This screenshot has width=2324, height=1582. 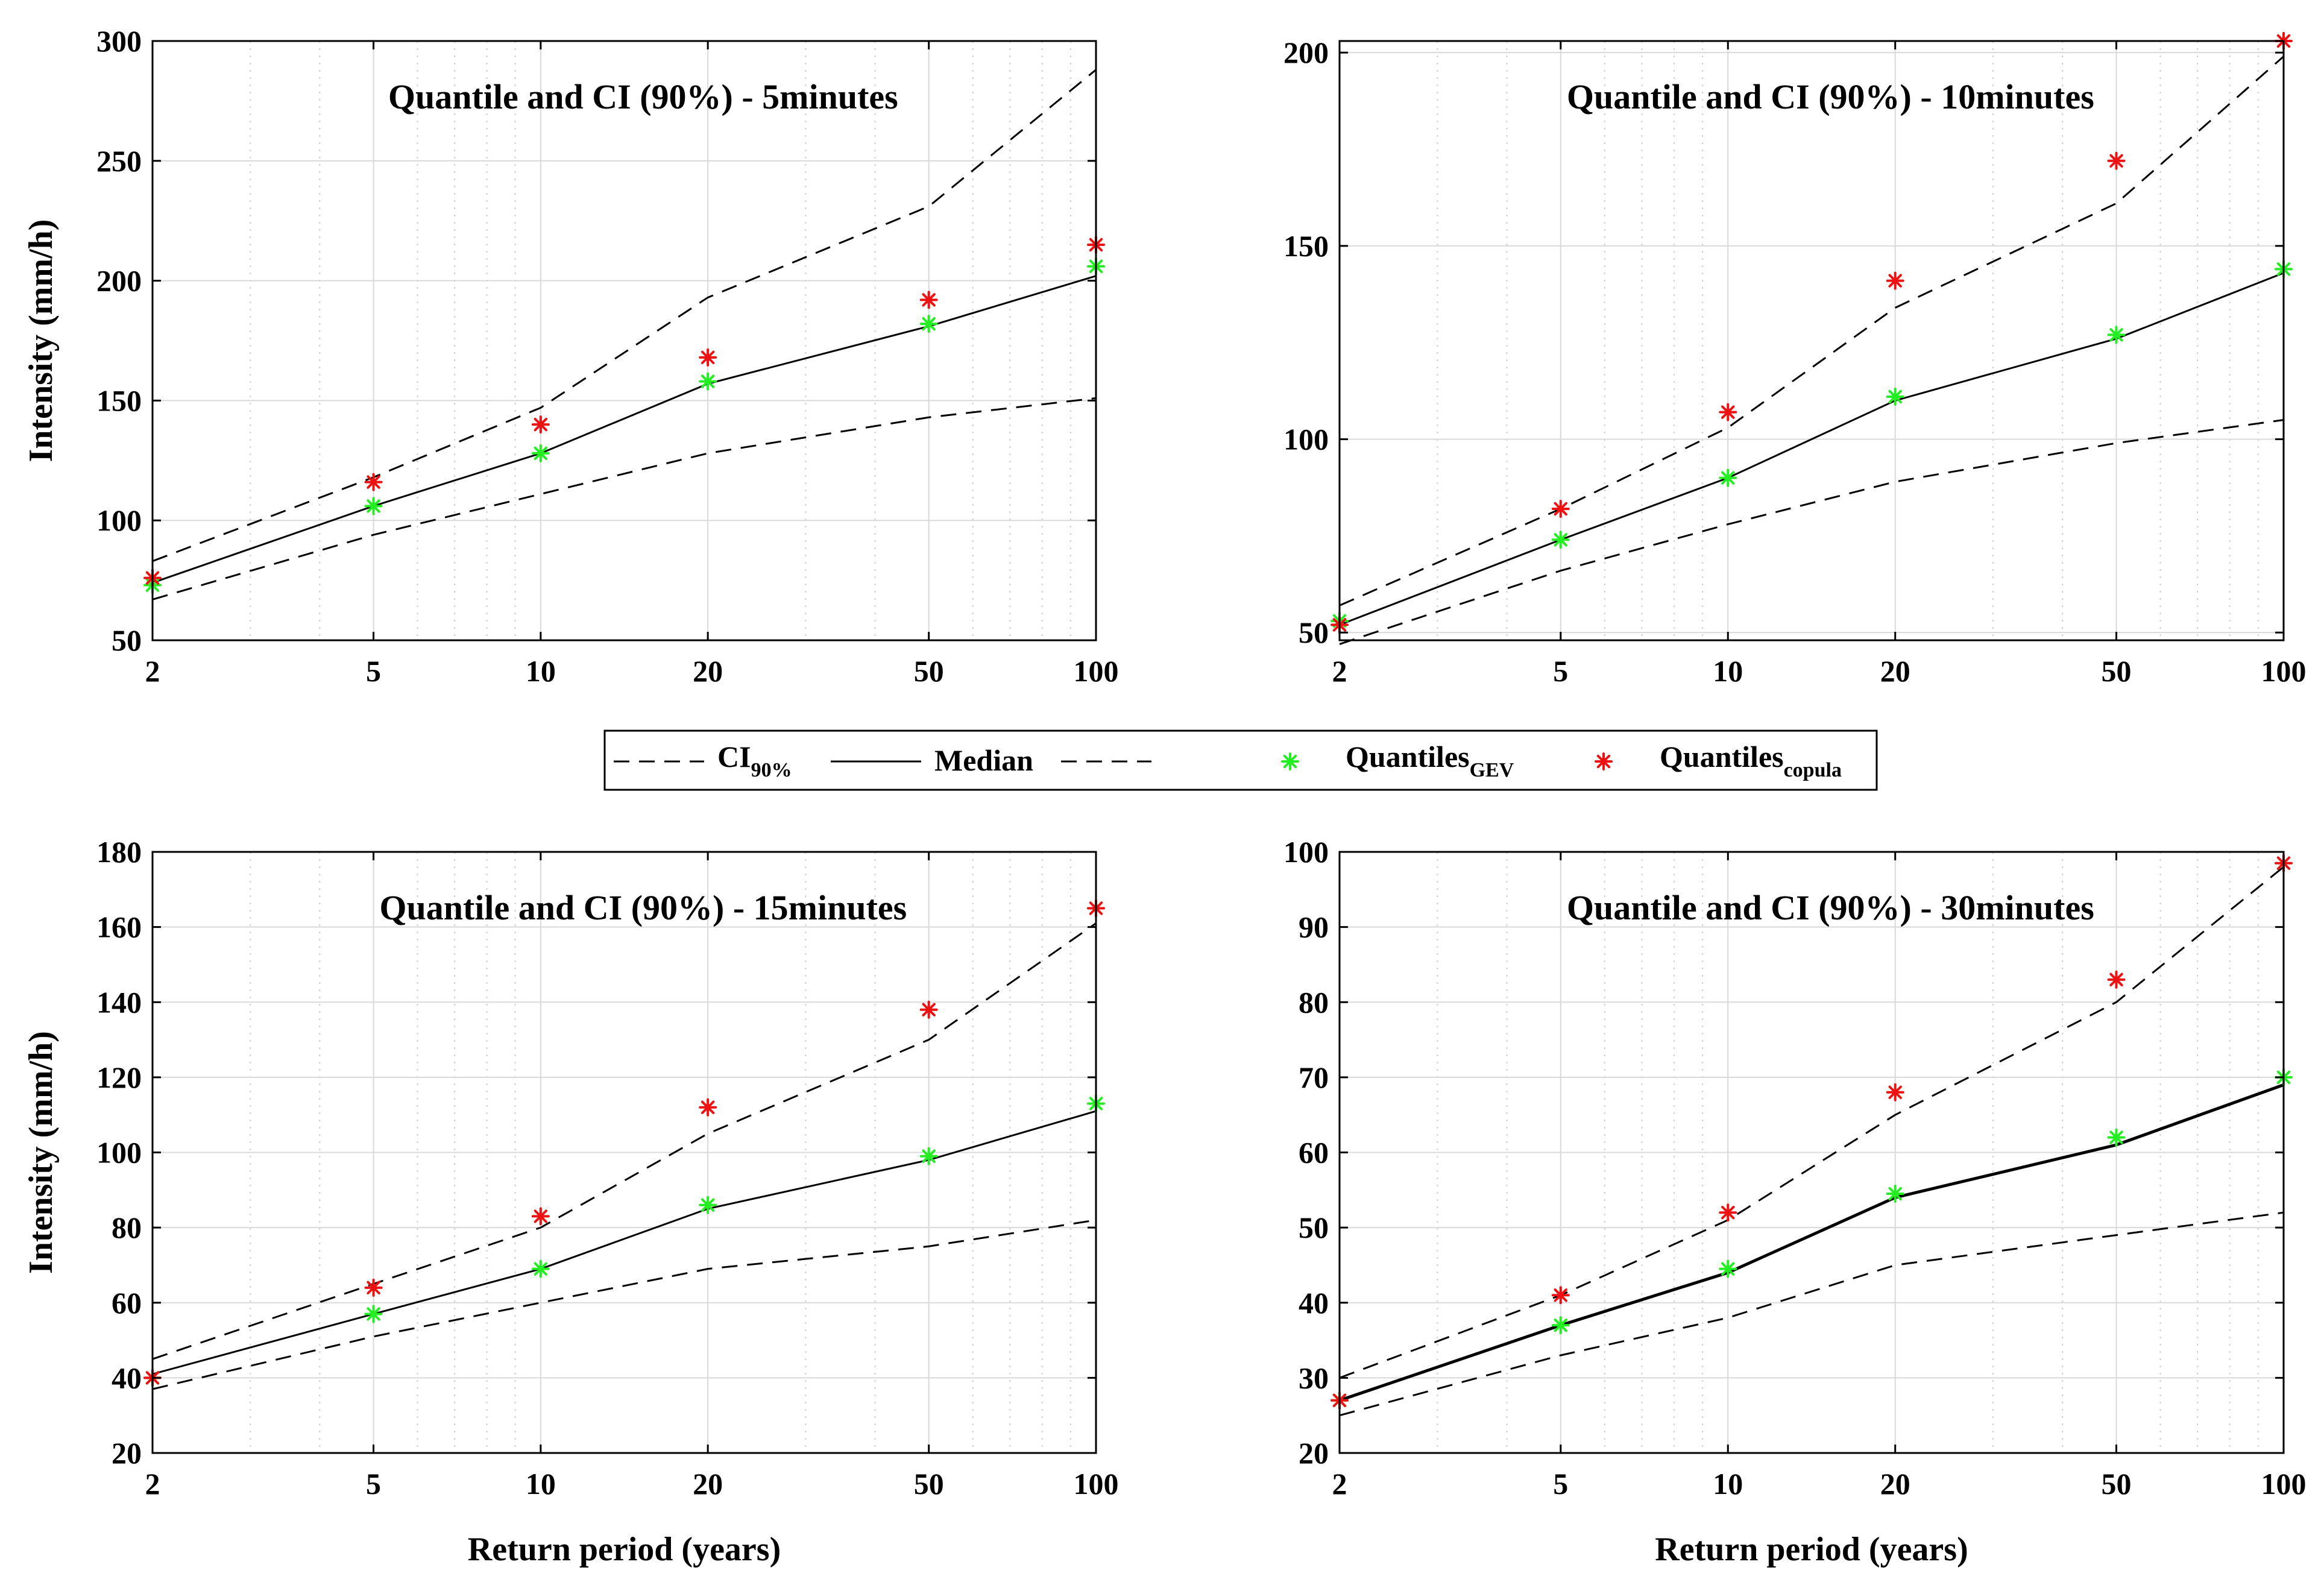 I want to click on y-tick-label: 60, so click(x=1314, y=1153).